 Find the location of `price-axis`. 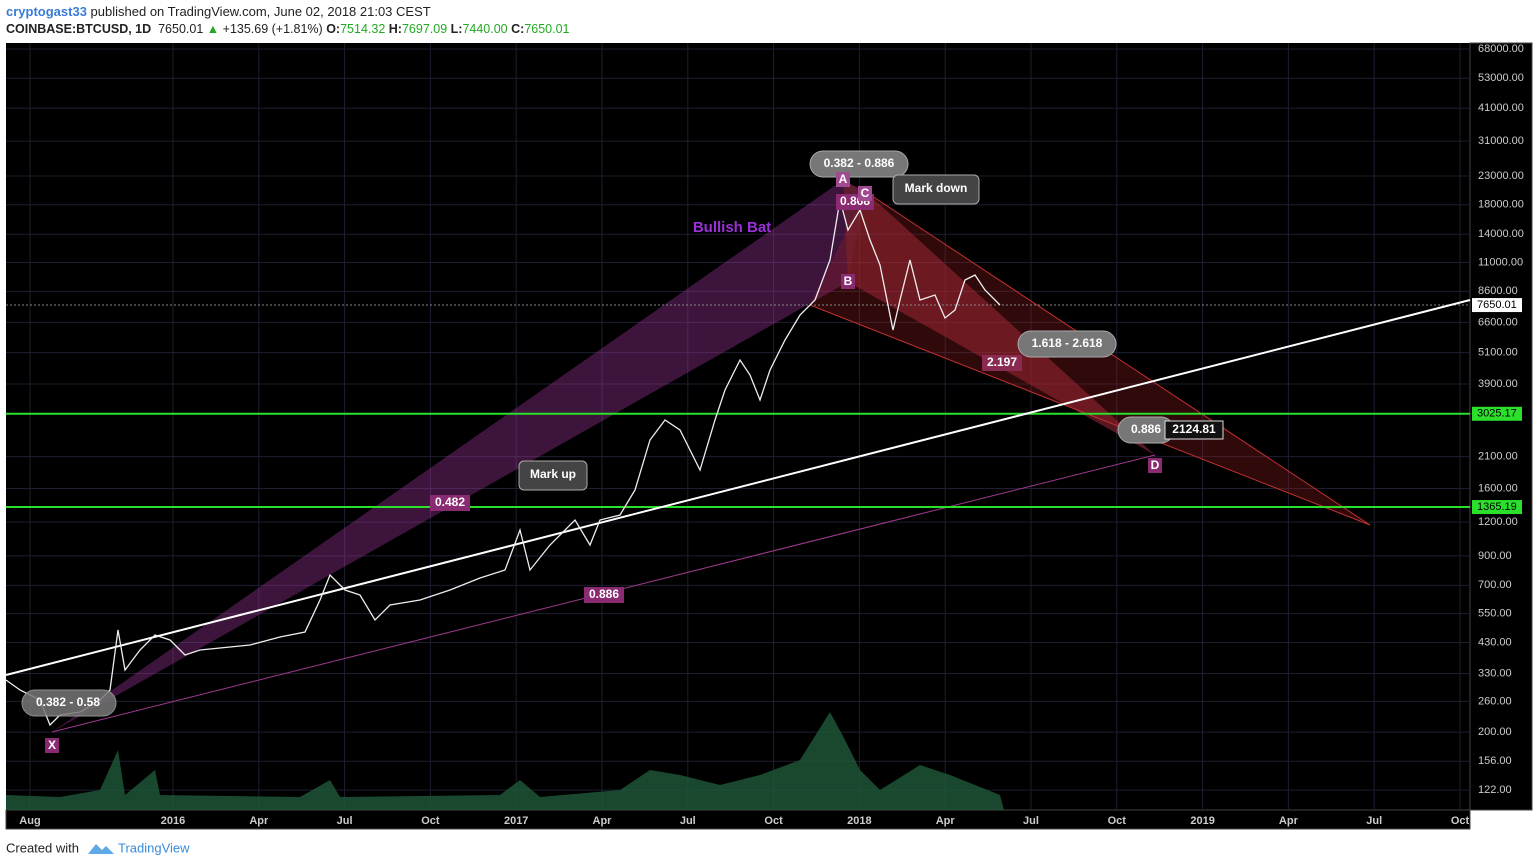

price-axis is located at coordinates (1501, 426).